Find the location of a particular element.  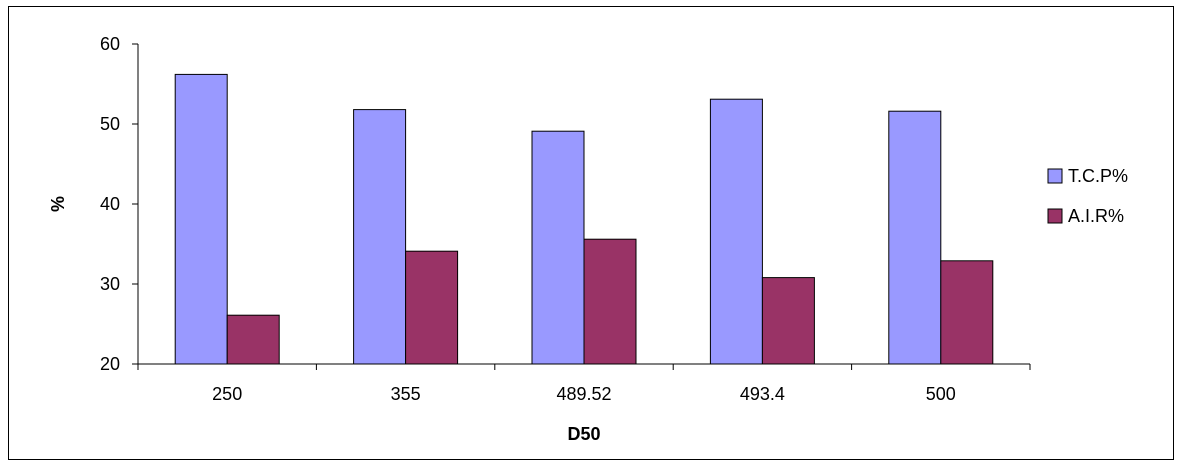

x-tick-label: 493.4 is located at coordinates (762, 394).